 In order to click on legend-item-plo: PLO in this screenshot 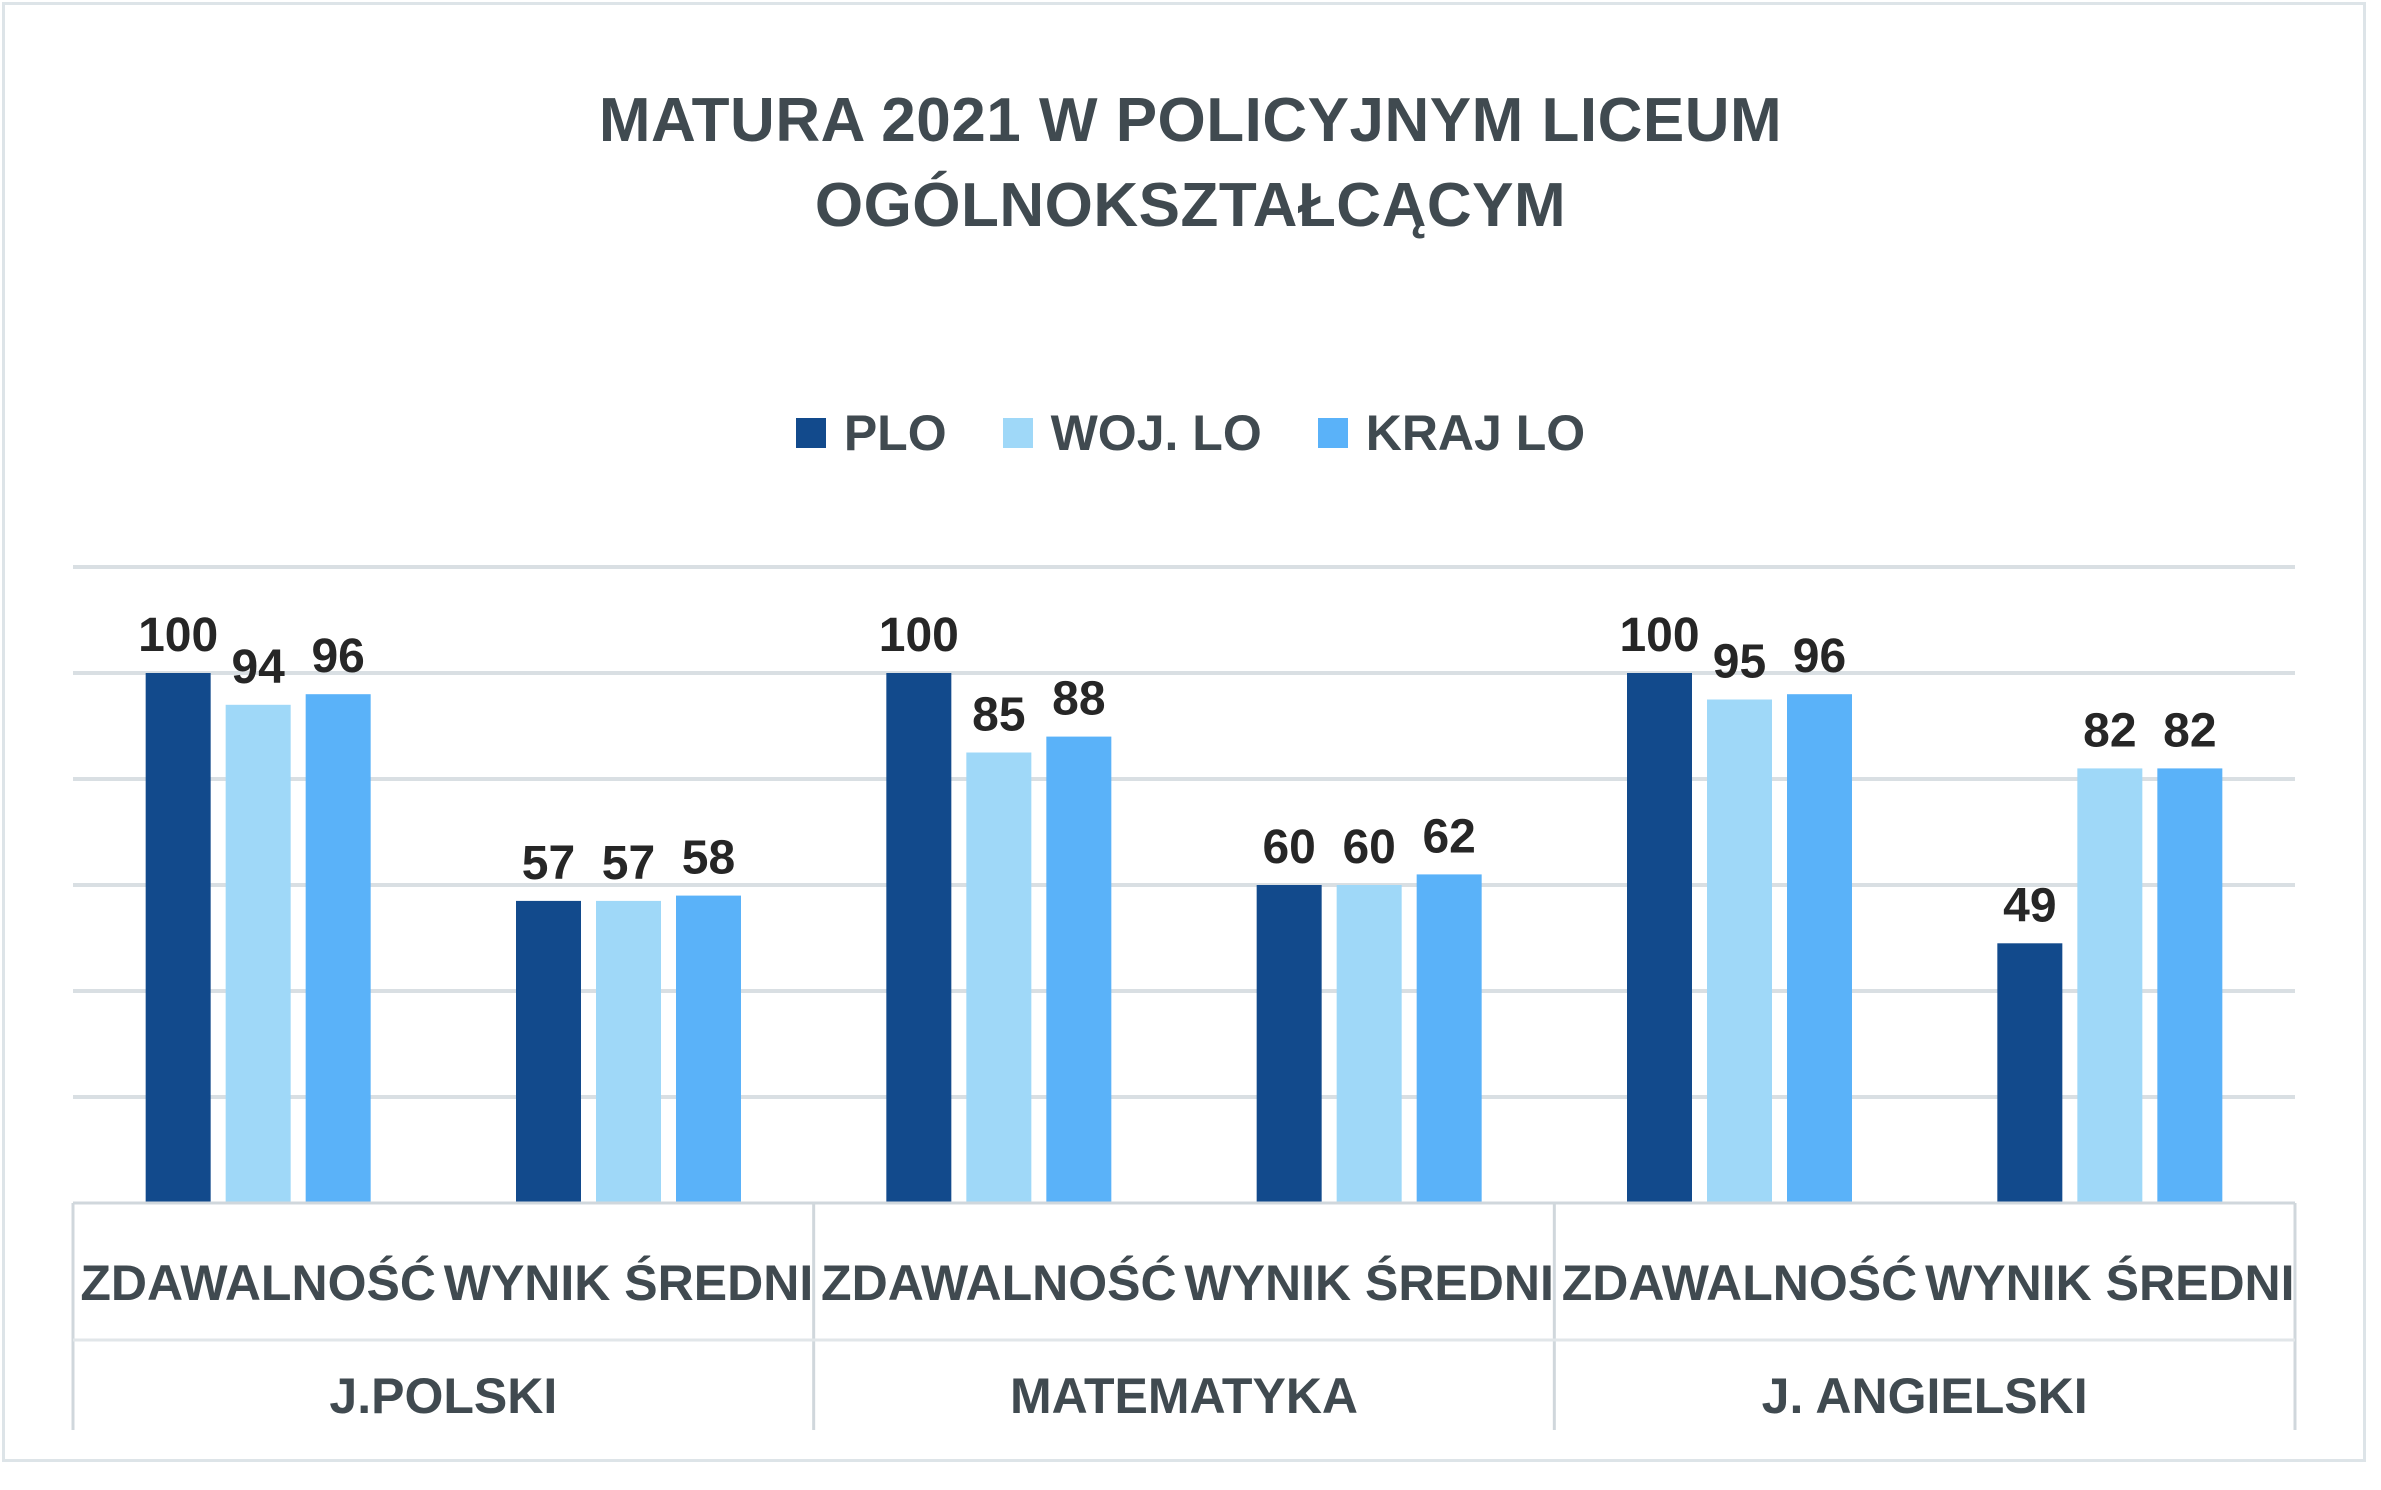, I will do `click(871, 433)`.